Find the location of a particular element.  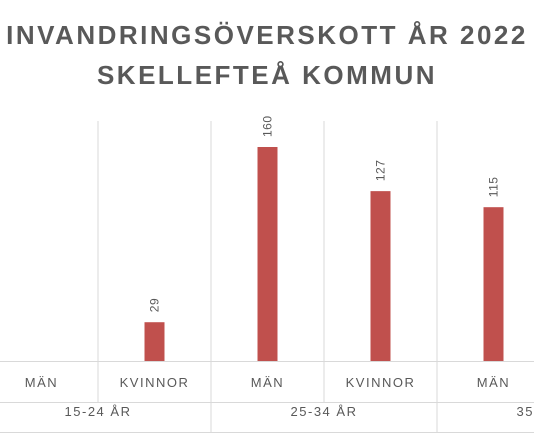

data-label: 29 is located at coordinates (155, 305).